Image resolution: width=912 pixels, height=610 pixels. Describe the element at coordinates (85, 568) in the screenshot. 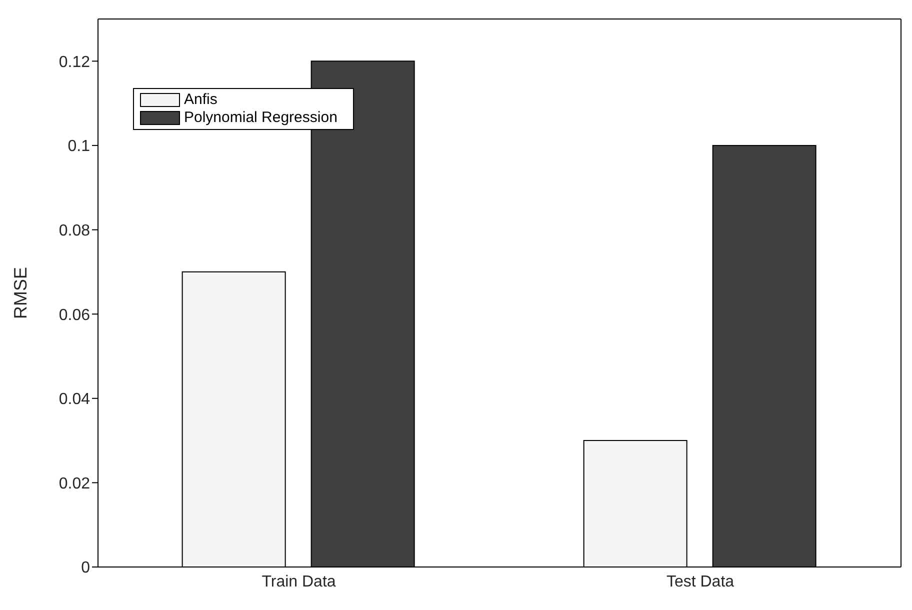

I see `y-tick-label: 0` at that location.